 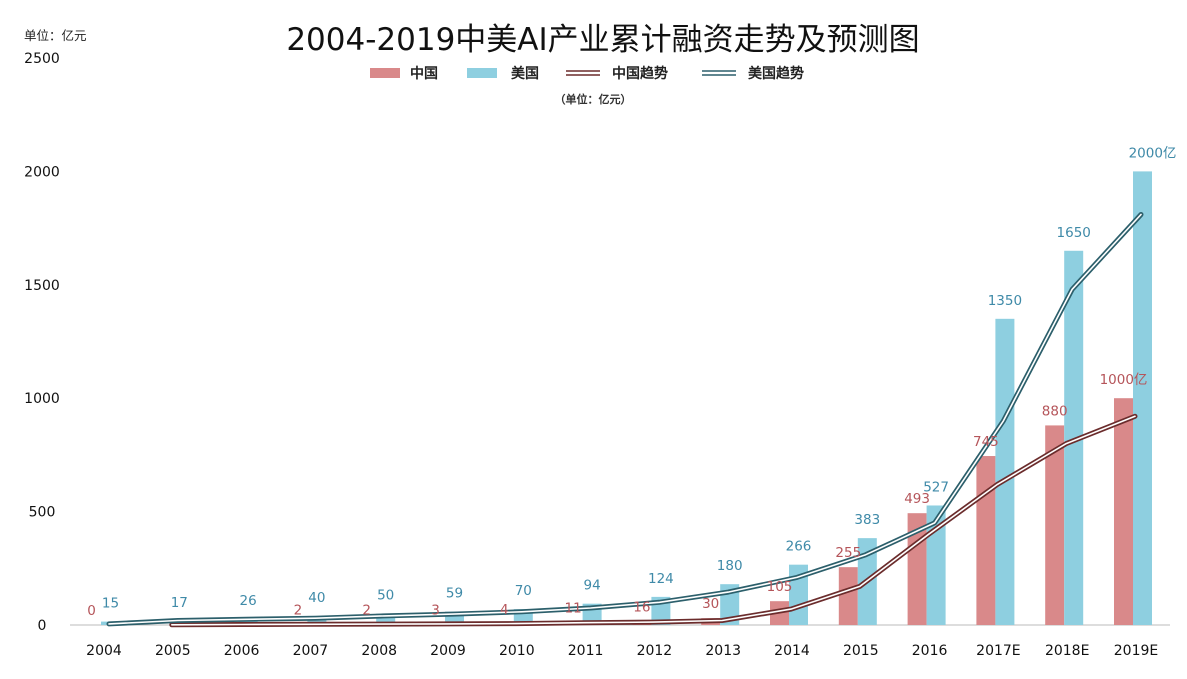 What do you see at coordinates (1055, 411) in the screenshot?
I see `data-label-china: 880` at bounding box center [1055, 411].